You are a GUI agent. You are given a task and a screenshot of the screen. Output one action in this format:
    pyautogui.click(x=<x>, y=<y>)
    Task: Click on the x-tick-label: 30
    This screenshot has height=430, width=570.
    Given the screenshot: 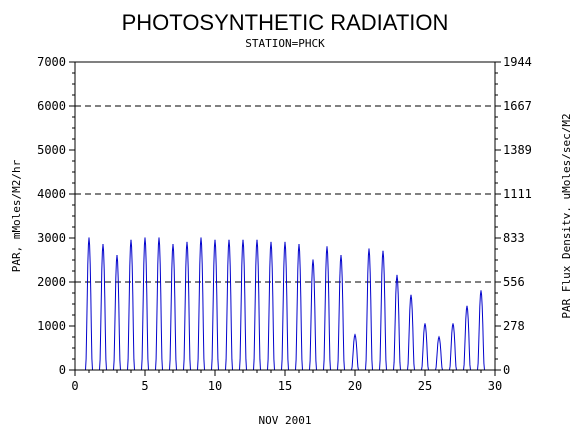 What is the action you would take?
    pyautogui.click(x=495, y=386)
    